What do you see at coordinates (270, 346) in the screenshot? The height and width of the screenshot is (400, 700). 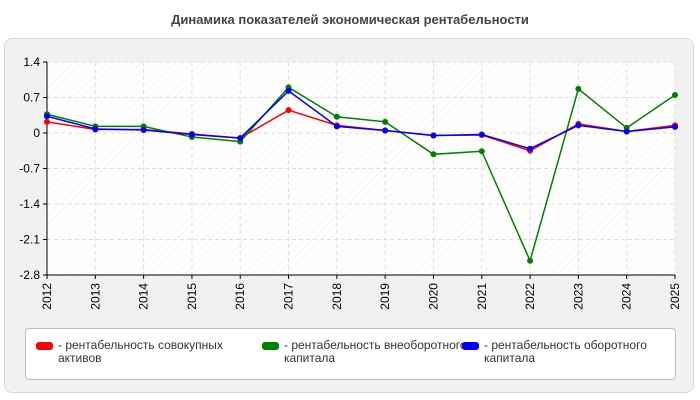 I see `legend-swatch-green` at bounding box center [270, 346].